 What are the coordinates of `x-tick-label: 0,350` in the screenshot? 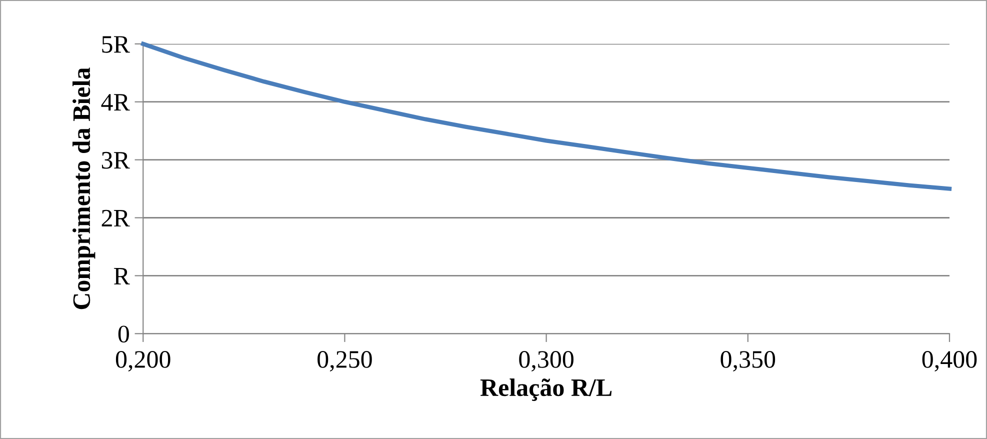 It's located at (748, 361).